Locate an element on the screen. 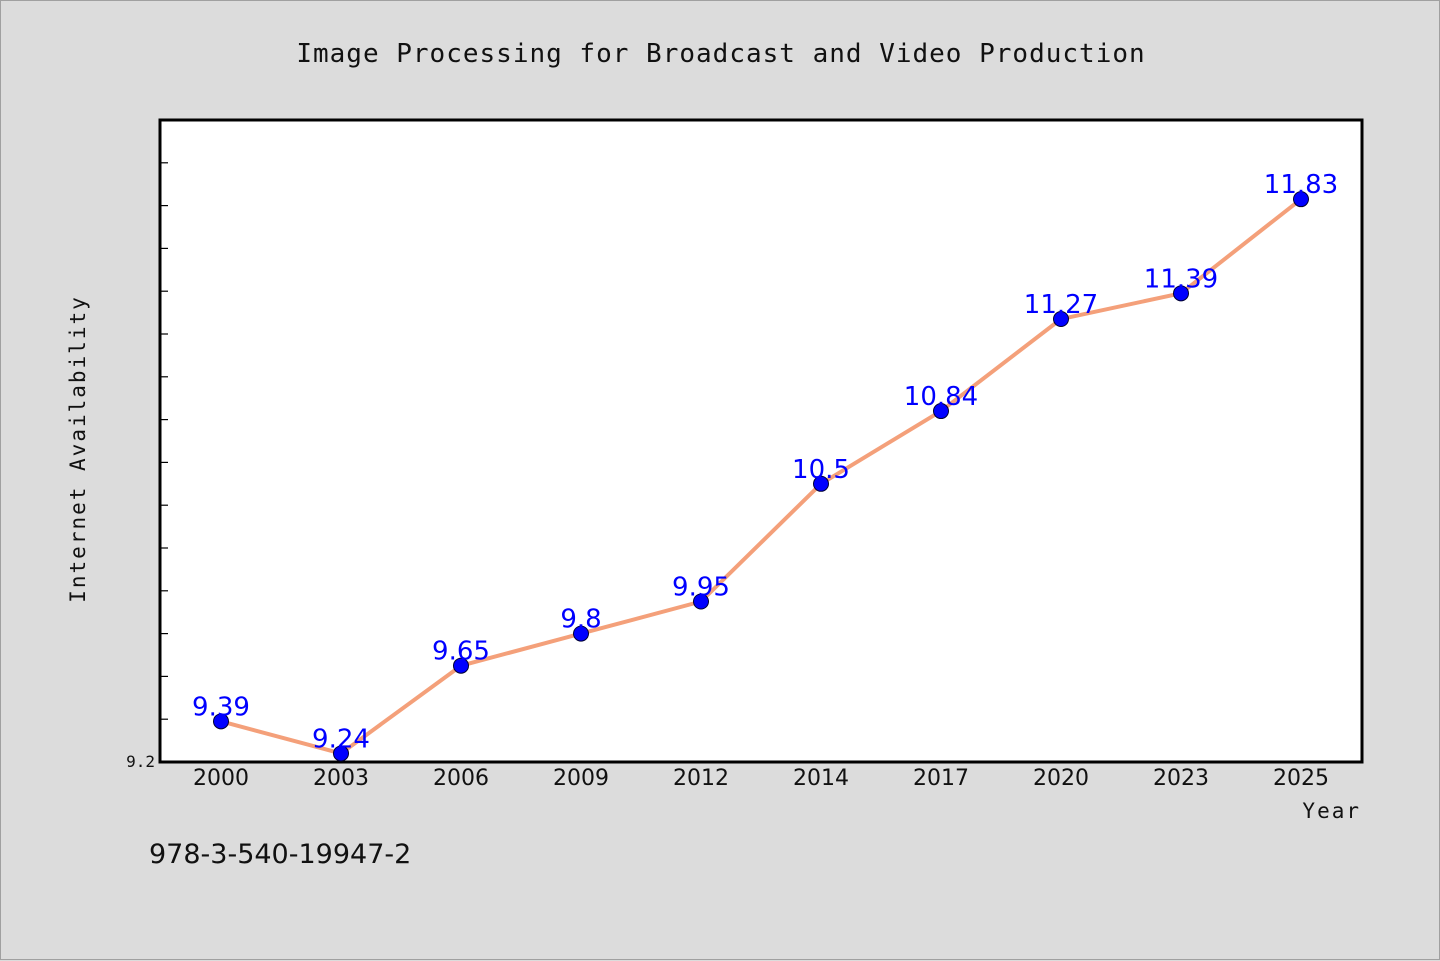 This screenshot has height=961, width=1440. x-tick-label: 2006 is located at coordinates (461, 778).